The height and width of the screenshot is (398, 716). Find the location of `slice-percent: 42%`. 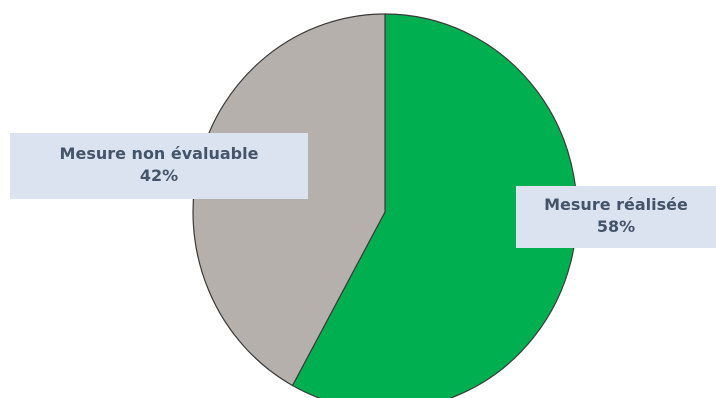

slice-percent: 42% is located at coordinates (159, 175).